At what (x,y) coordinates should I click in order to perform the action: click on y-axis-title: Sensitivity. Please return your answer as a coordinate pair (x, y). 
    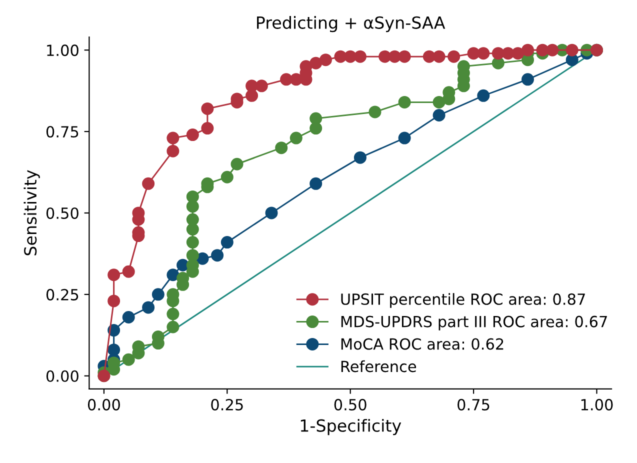
    Looking at the image, I should click on (32, 213).